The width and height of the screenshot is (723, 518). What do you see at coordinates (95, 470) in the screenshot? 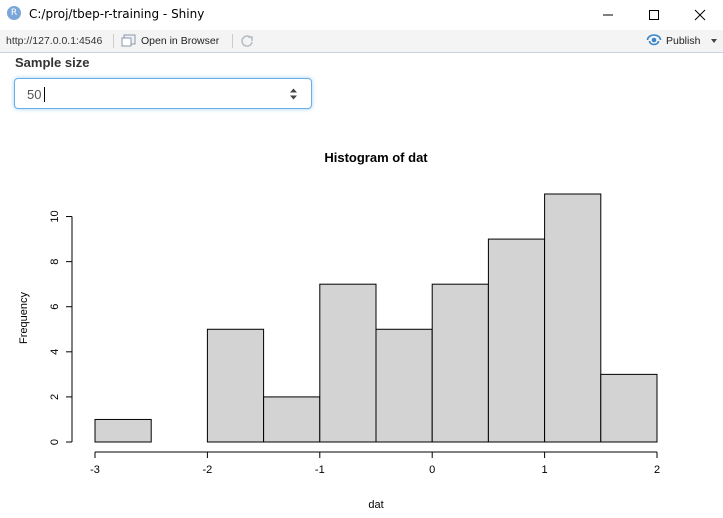
I see `x-tick-label: -3` at bounding box center [95, 470].